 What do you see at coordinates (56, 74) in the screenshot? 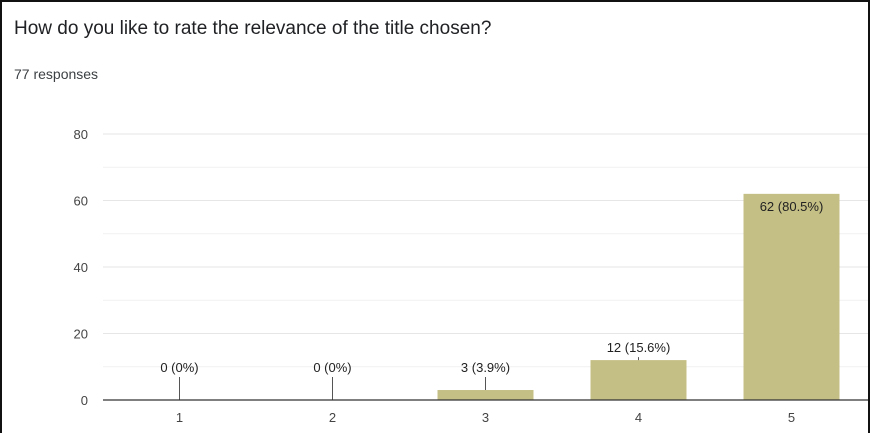
I see `response-count: 77 responses` at bounding box center [56, 74].